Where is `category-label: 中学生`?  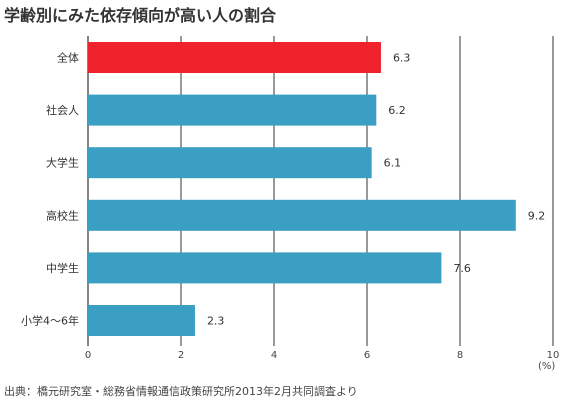
category-label: 中学生 is located at coordinates (62, 268).